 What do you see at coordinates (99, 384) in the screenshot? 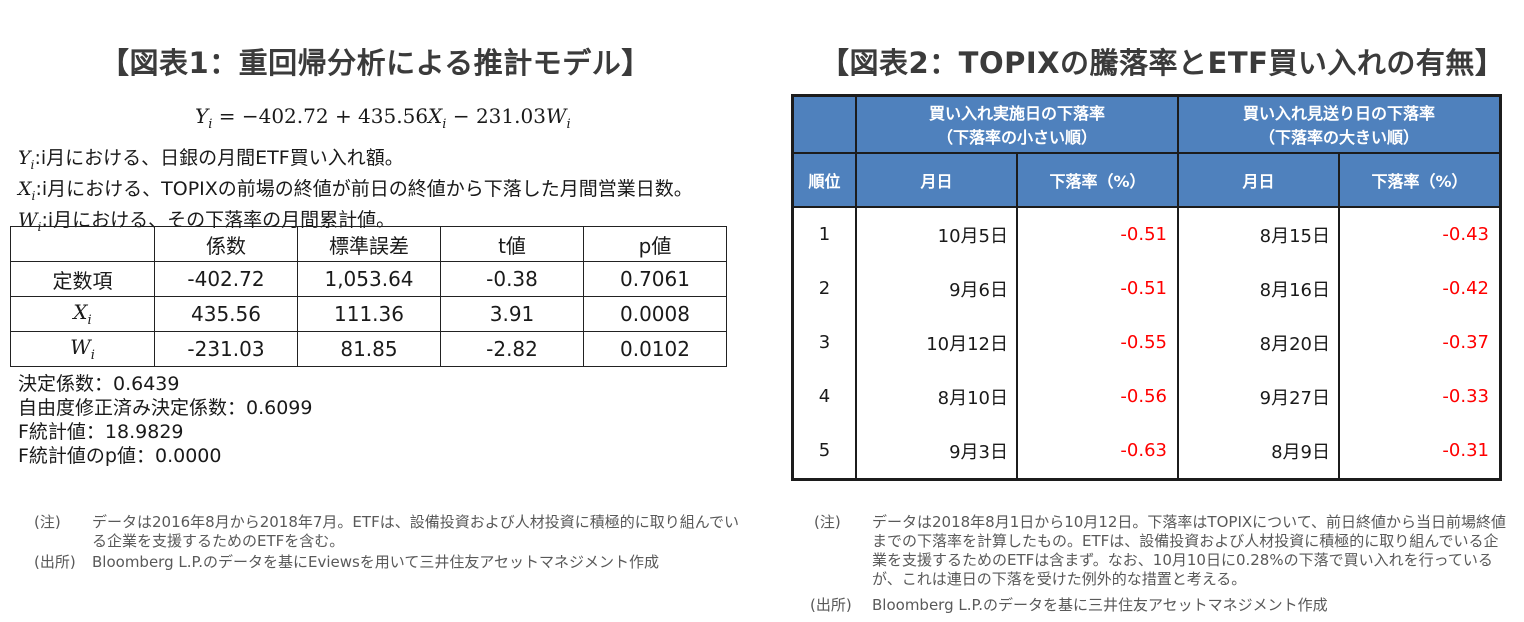
I see `stat-r2: 決定係数：0.6439` at bounding box center [99, 384].